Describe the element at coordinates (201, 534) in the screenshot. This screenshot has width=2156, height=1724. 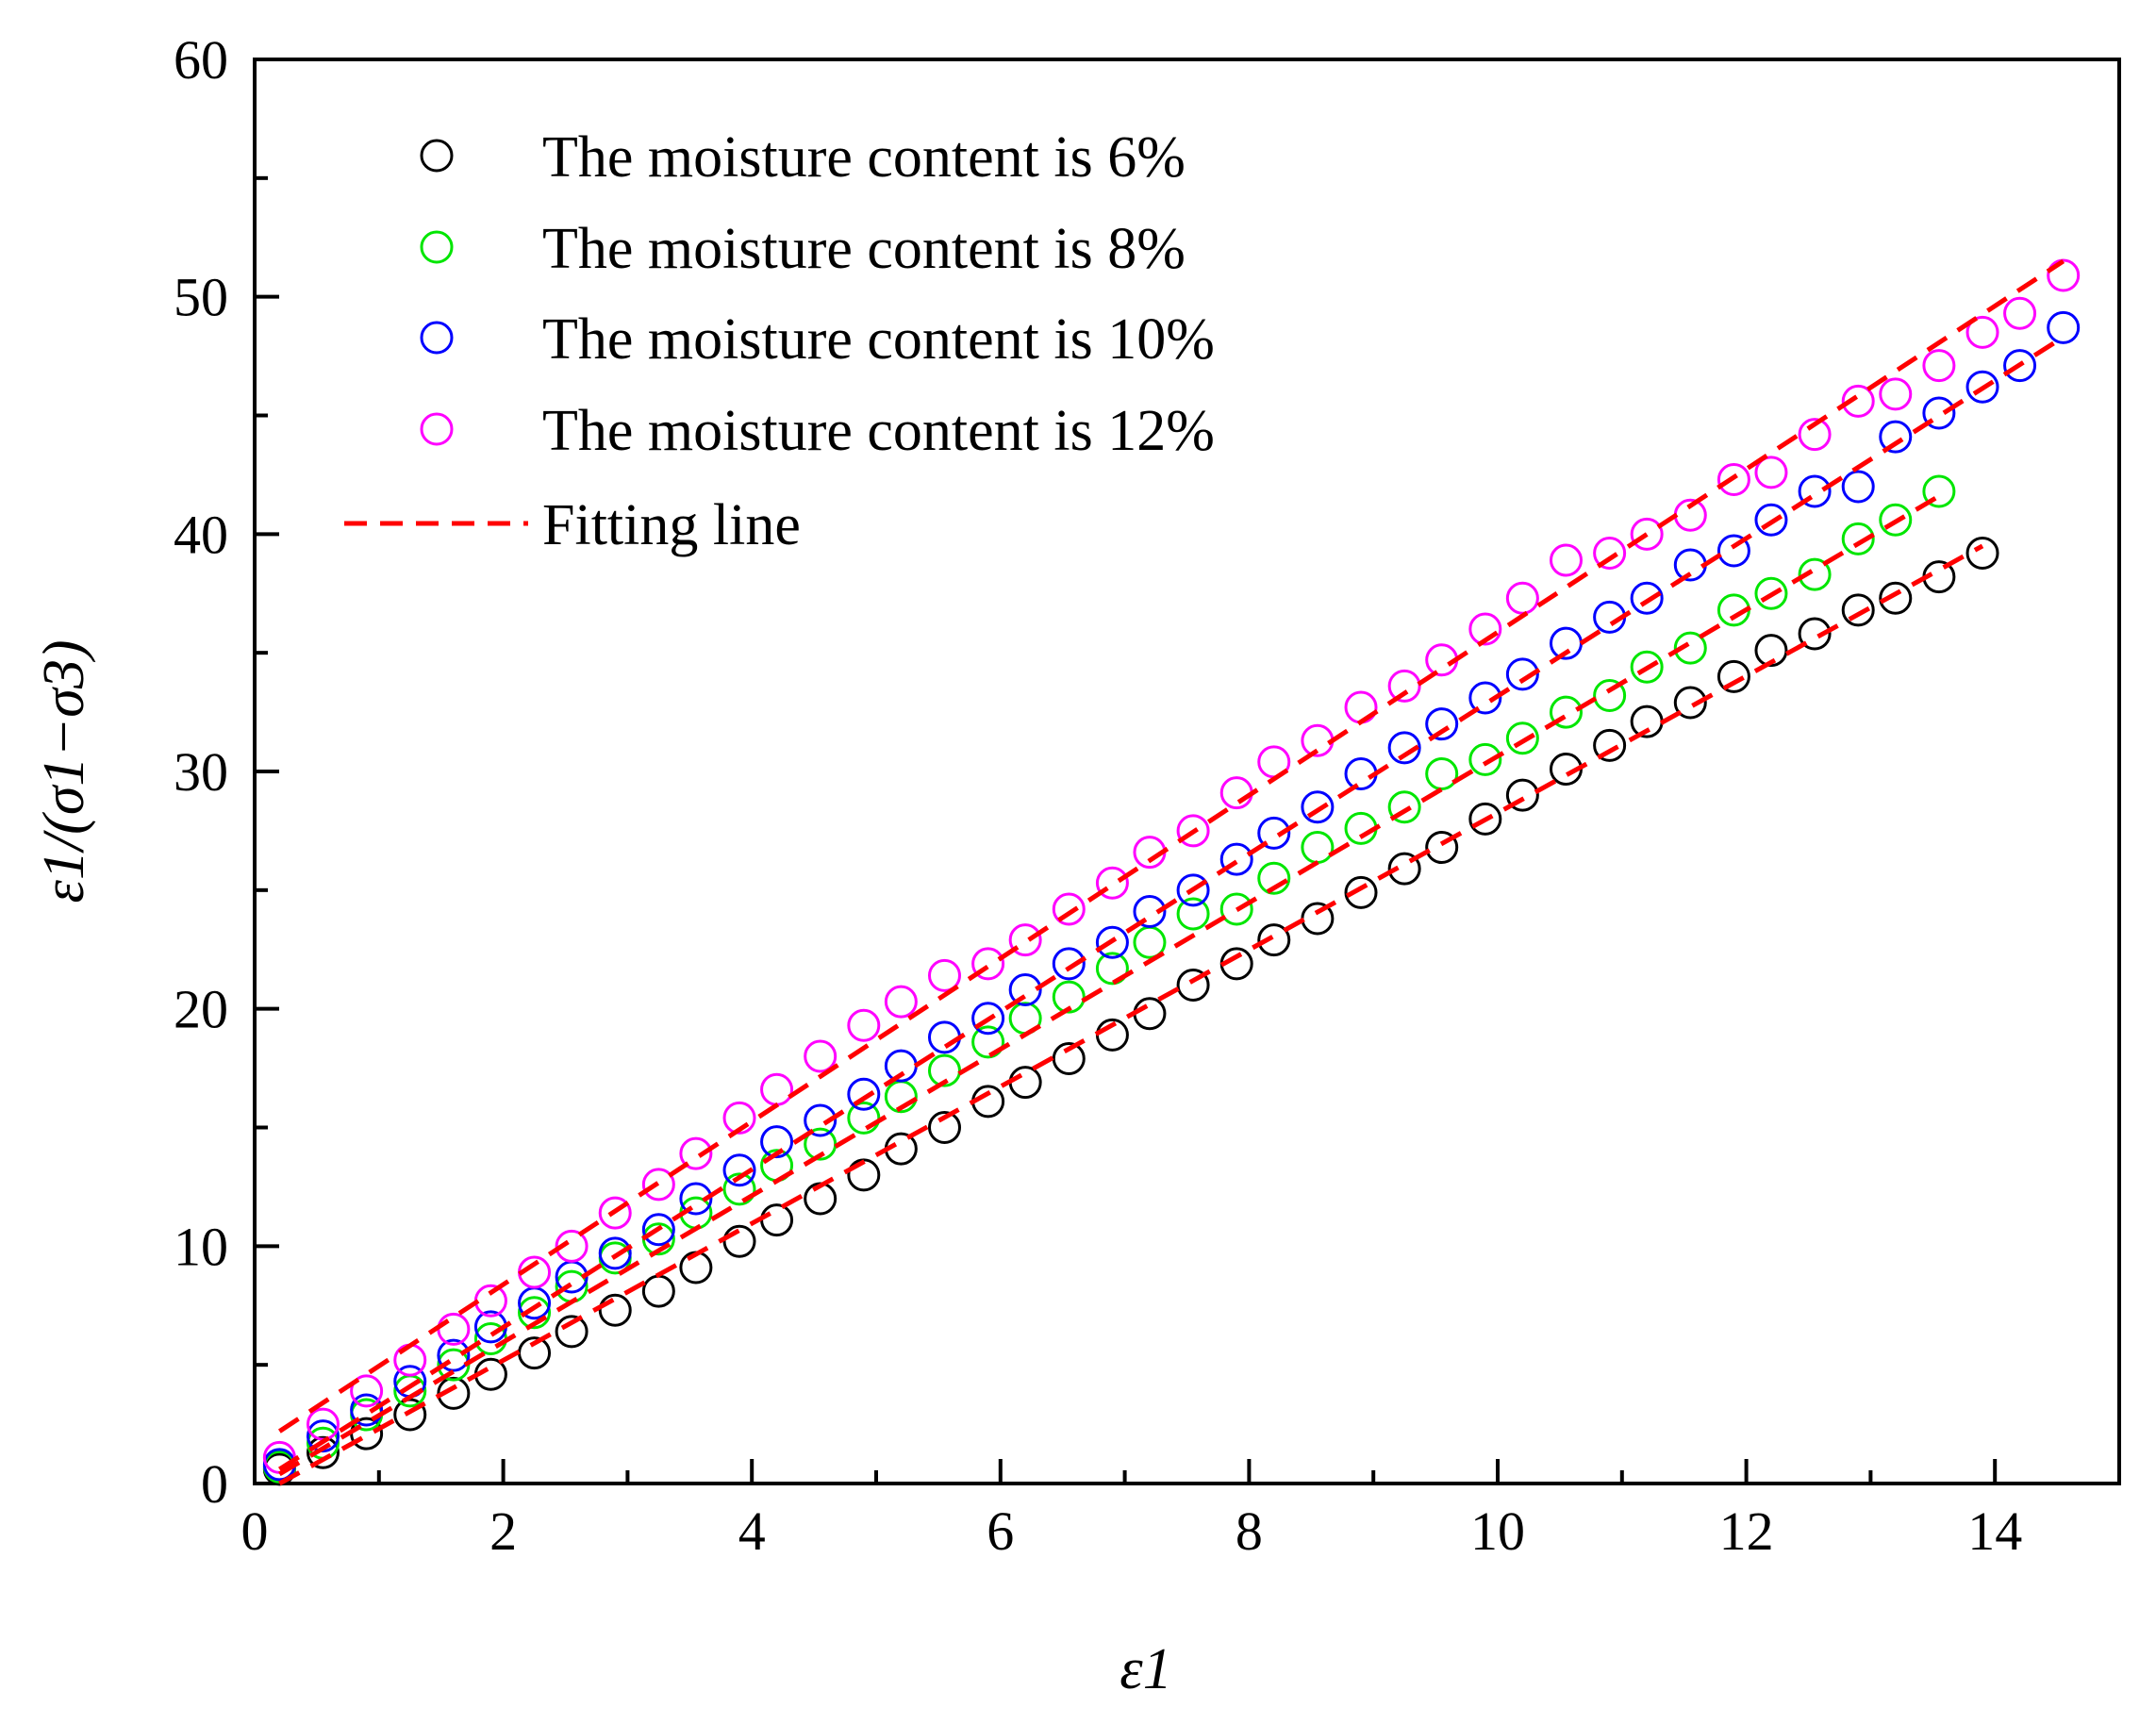
I see `y-tick-label: 40` at that location.